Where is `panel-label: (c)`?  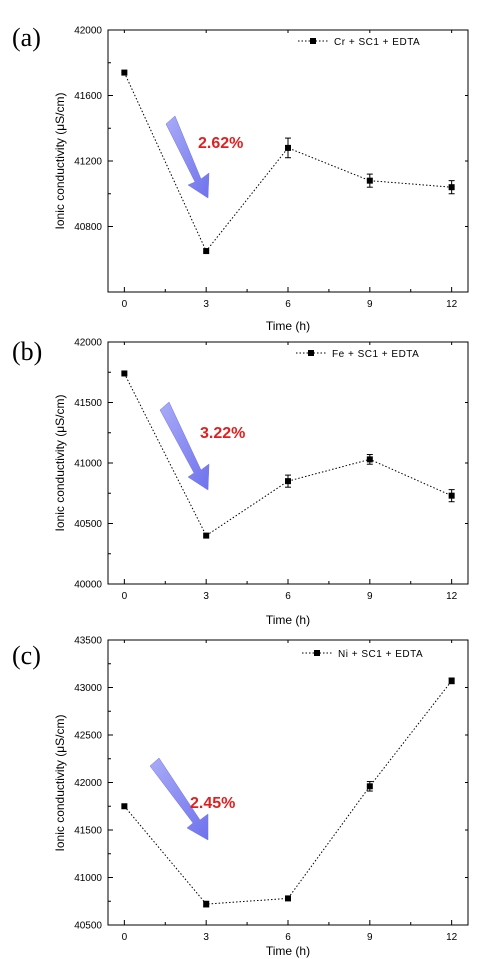
panel-label: (c) is located at coordinates (26, 655).